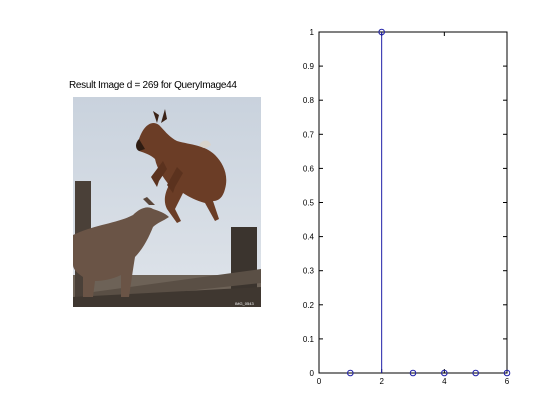 This screenshot has width=560, height=420. I want to click on image-title: Result Image d = 269 for QueryImage44, so click(153, 85).